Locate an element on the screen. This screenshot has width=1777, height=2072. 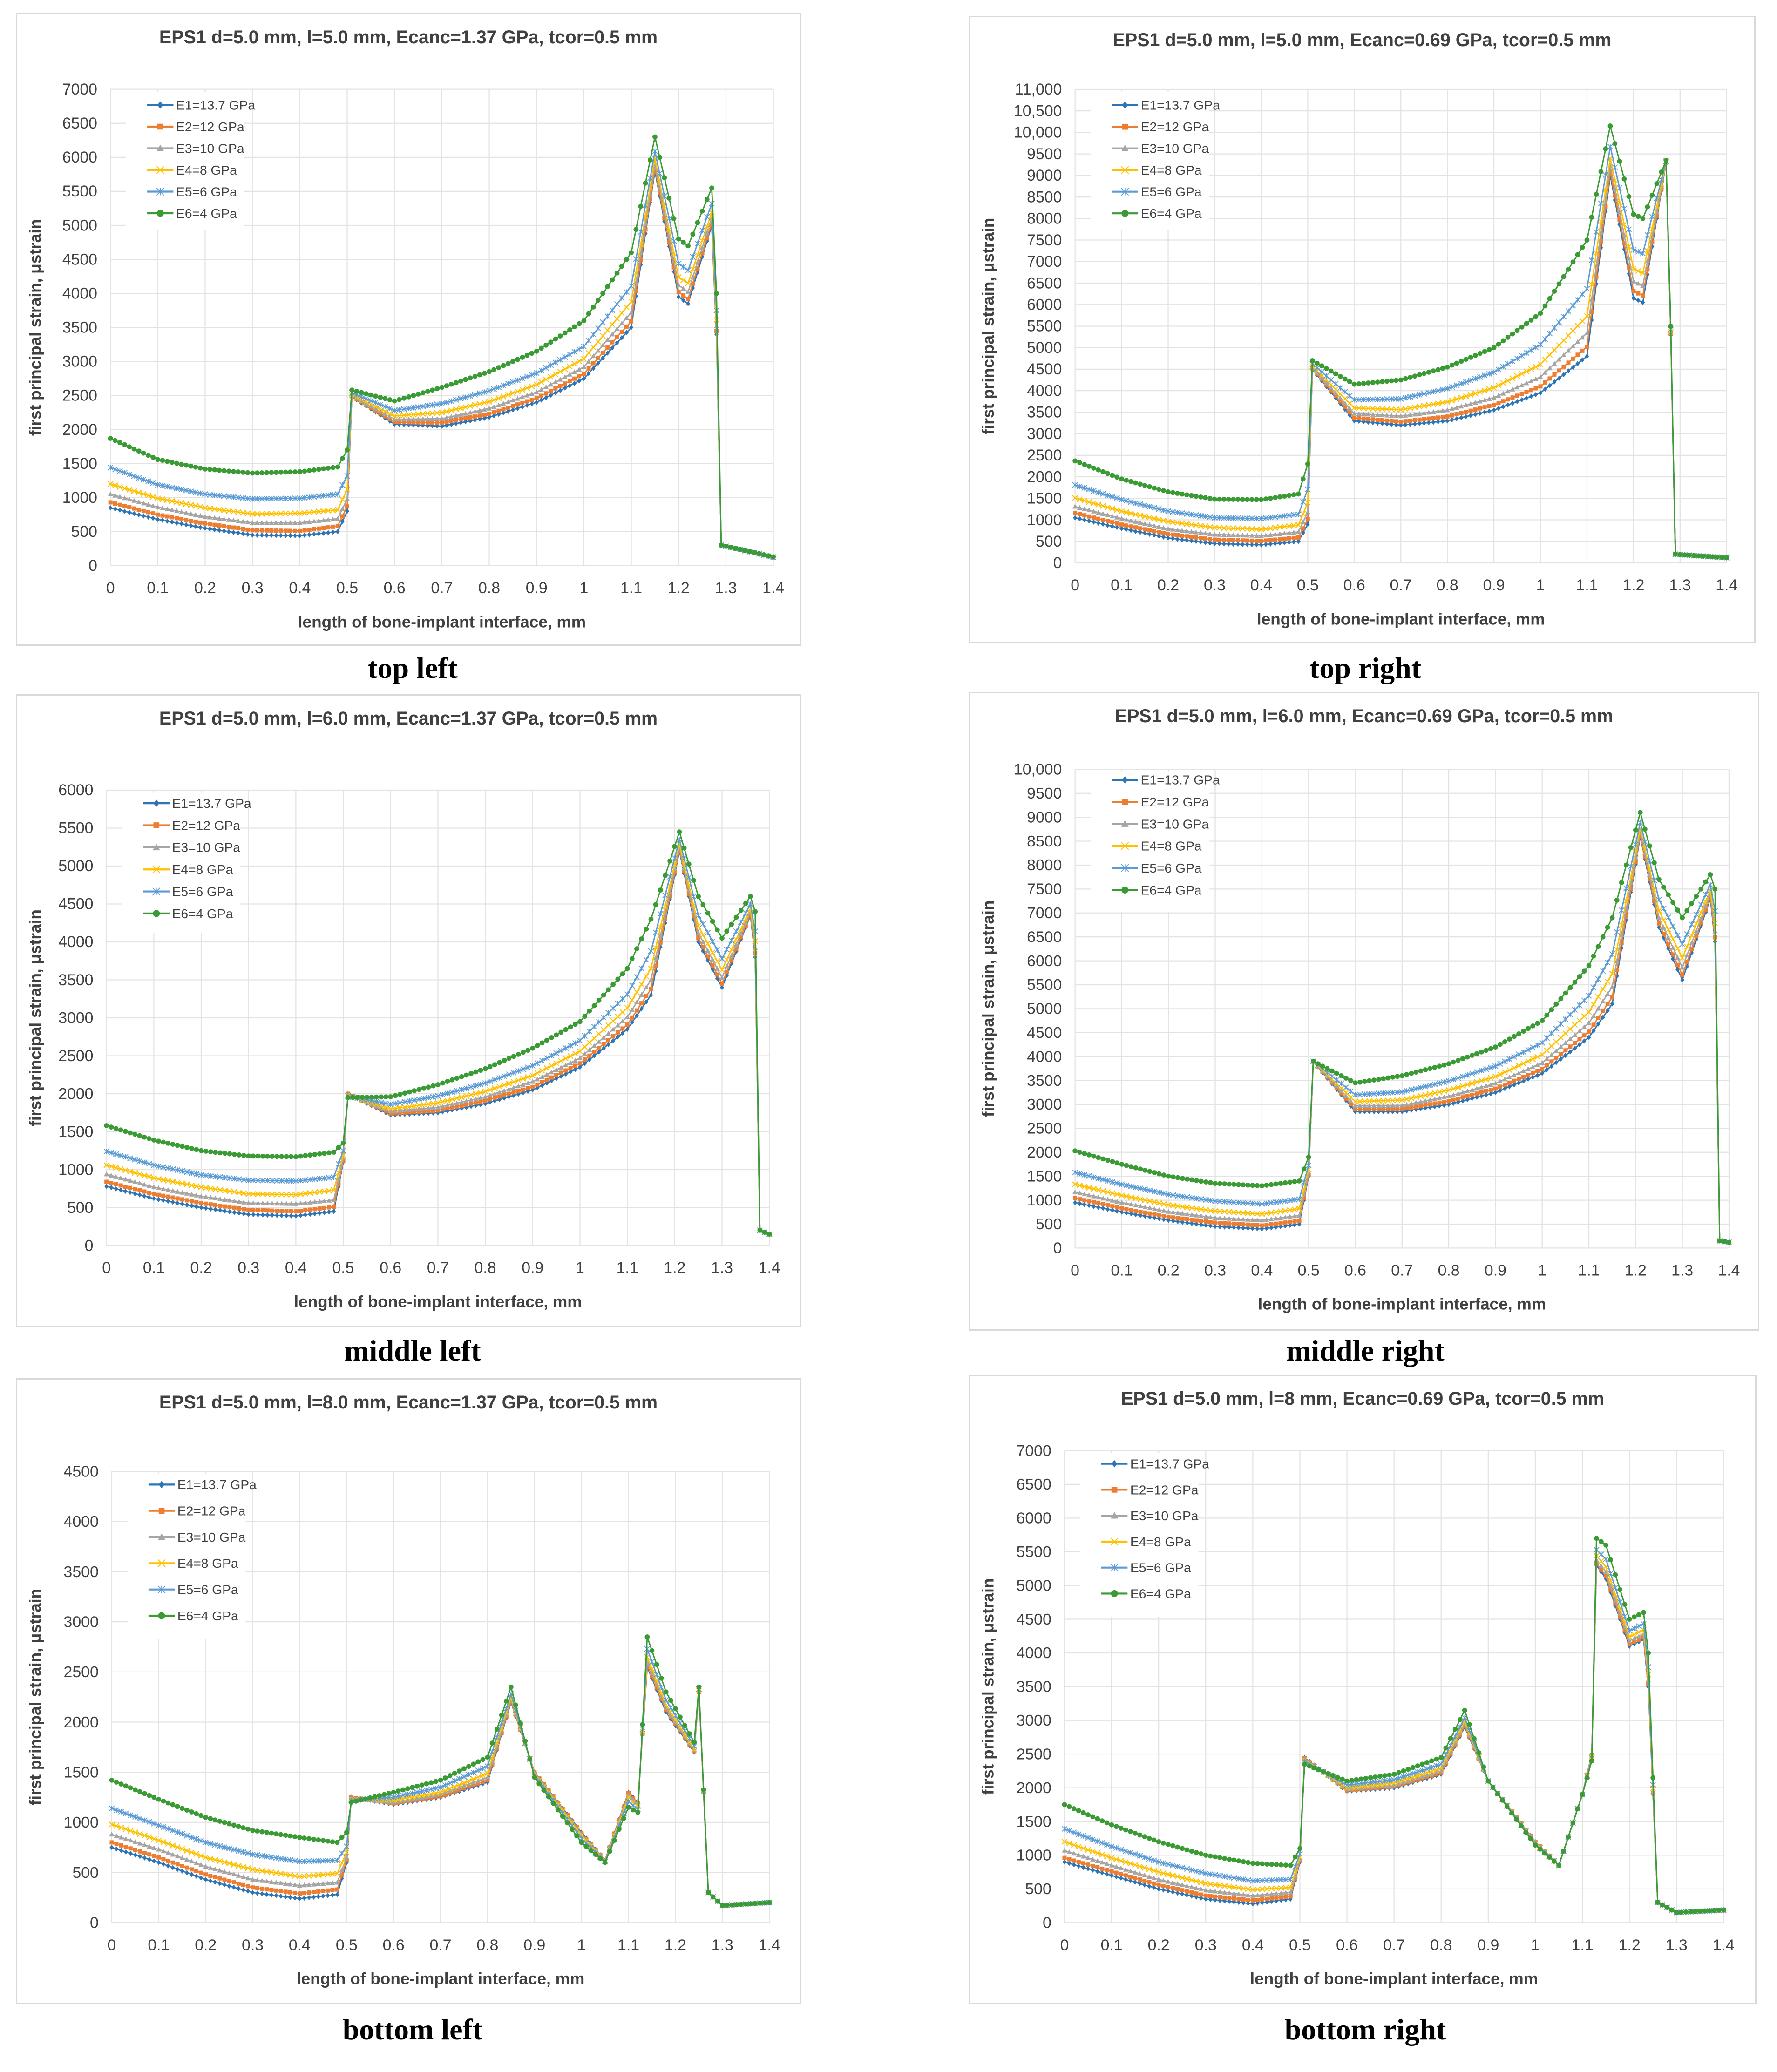
x-tick-label: 1.3 is located at coordinates (1682, 1271).